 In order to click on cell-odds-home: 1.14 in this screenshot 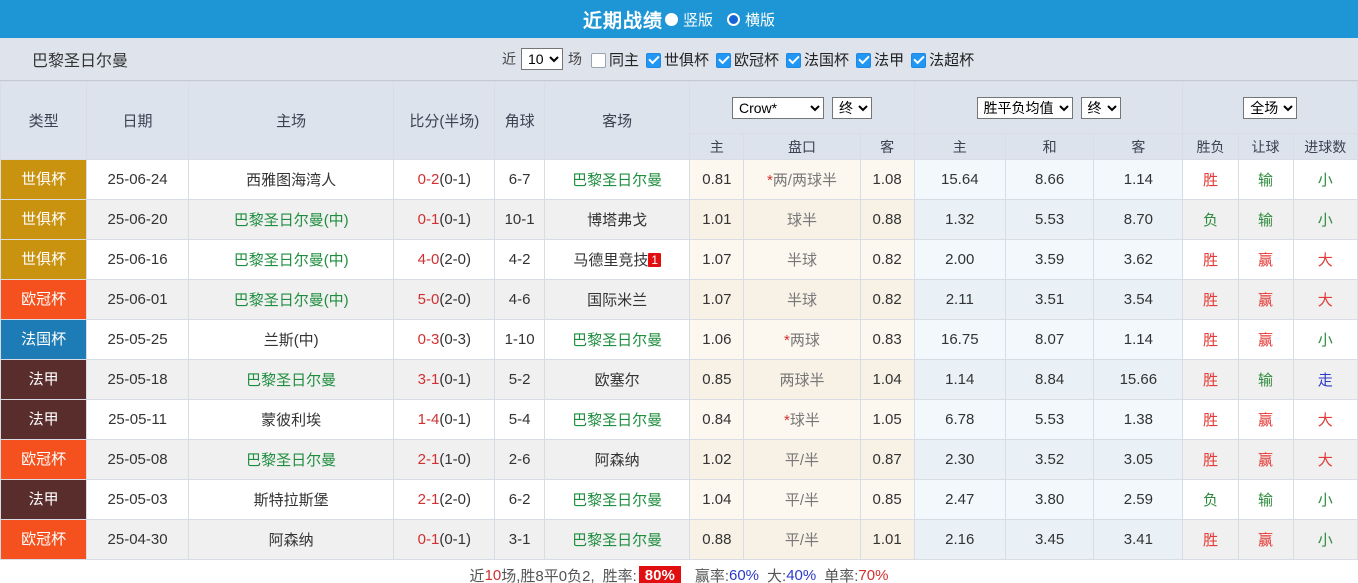, I will do `click(959, 379)`.